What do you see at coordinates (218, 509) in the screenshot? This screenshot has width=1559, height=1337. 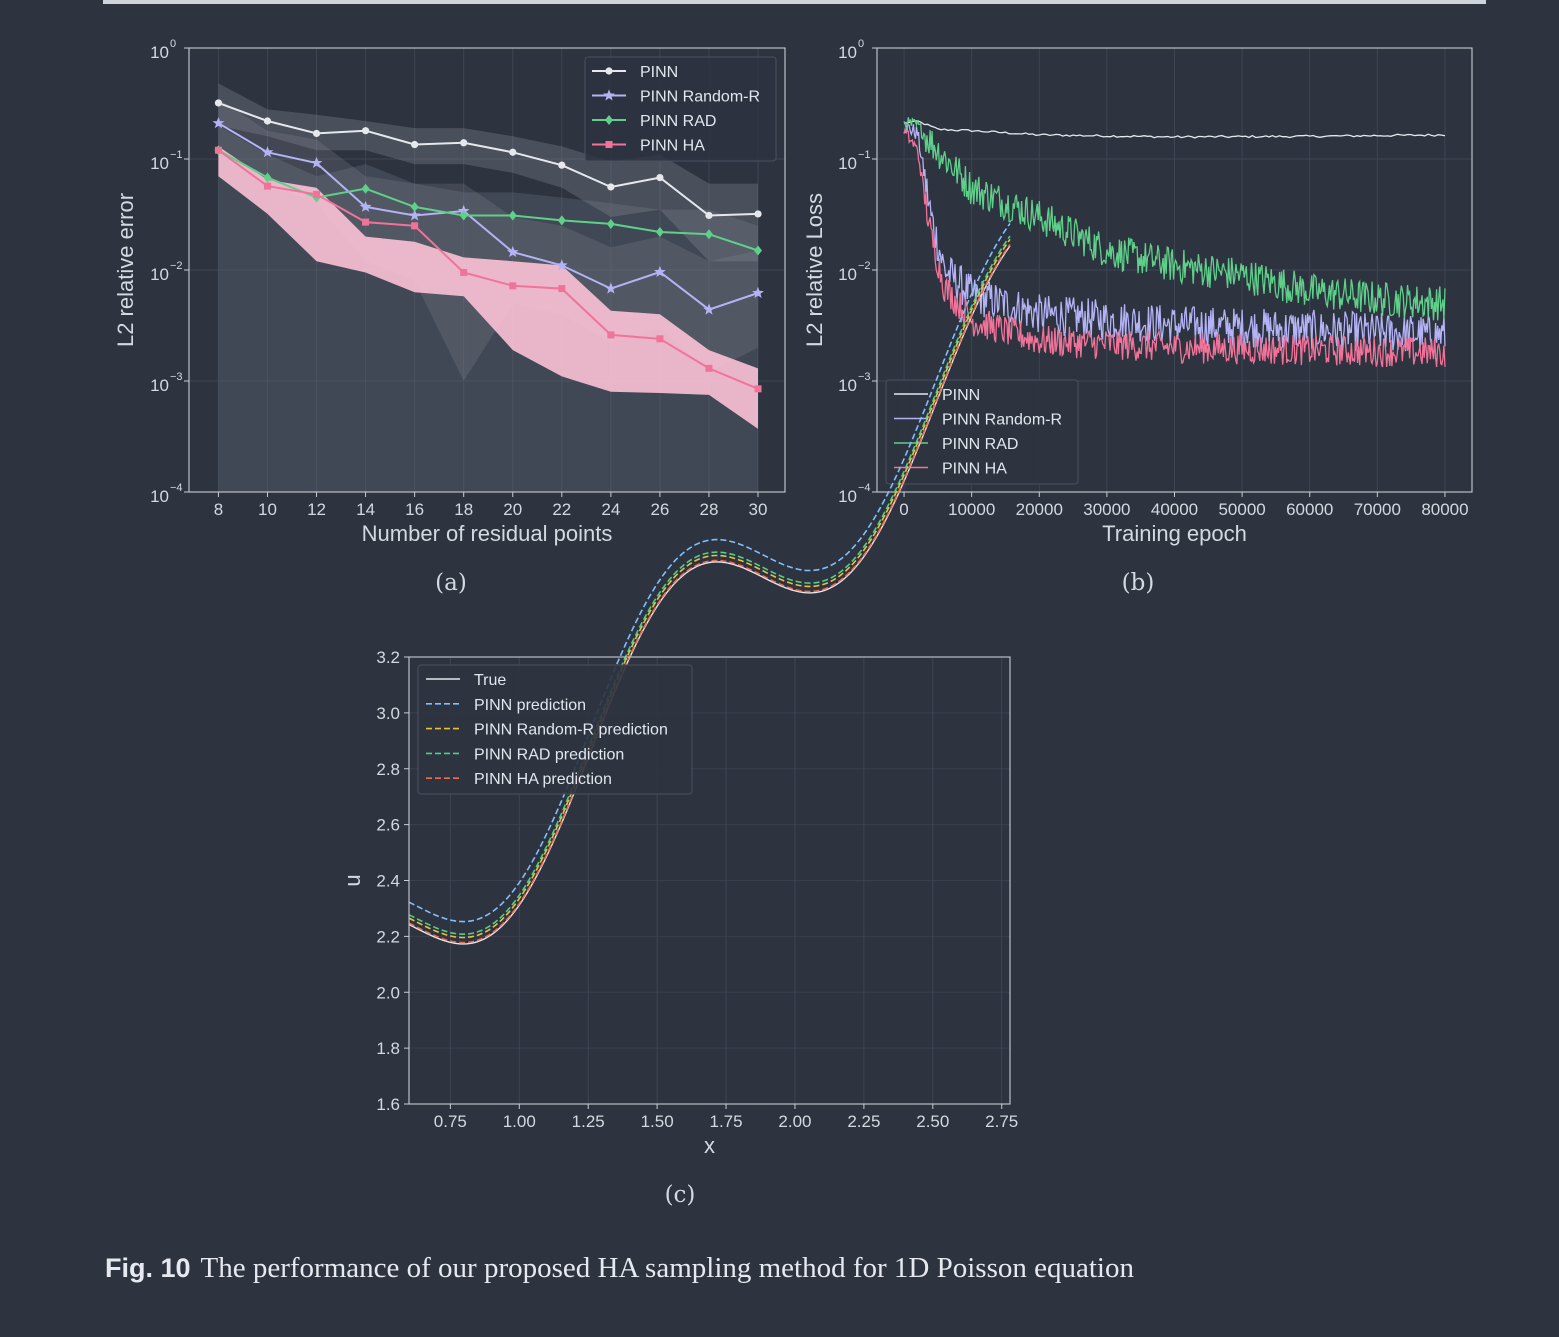 I see `a-x-tick-label-0: 8` at bounding box center [218, 509].